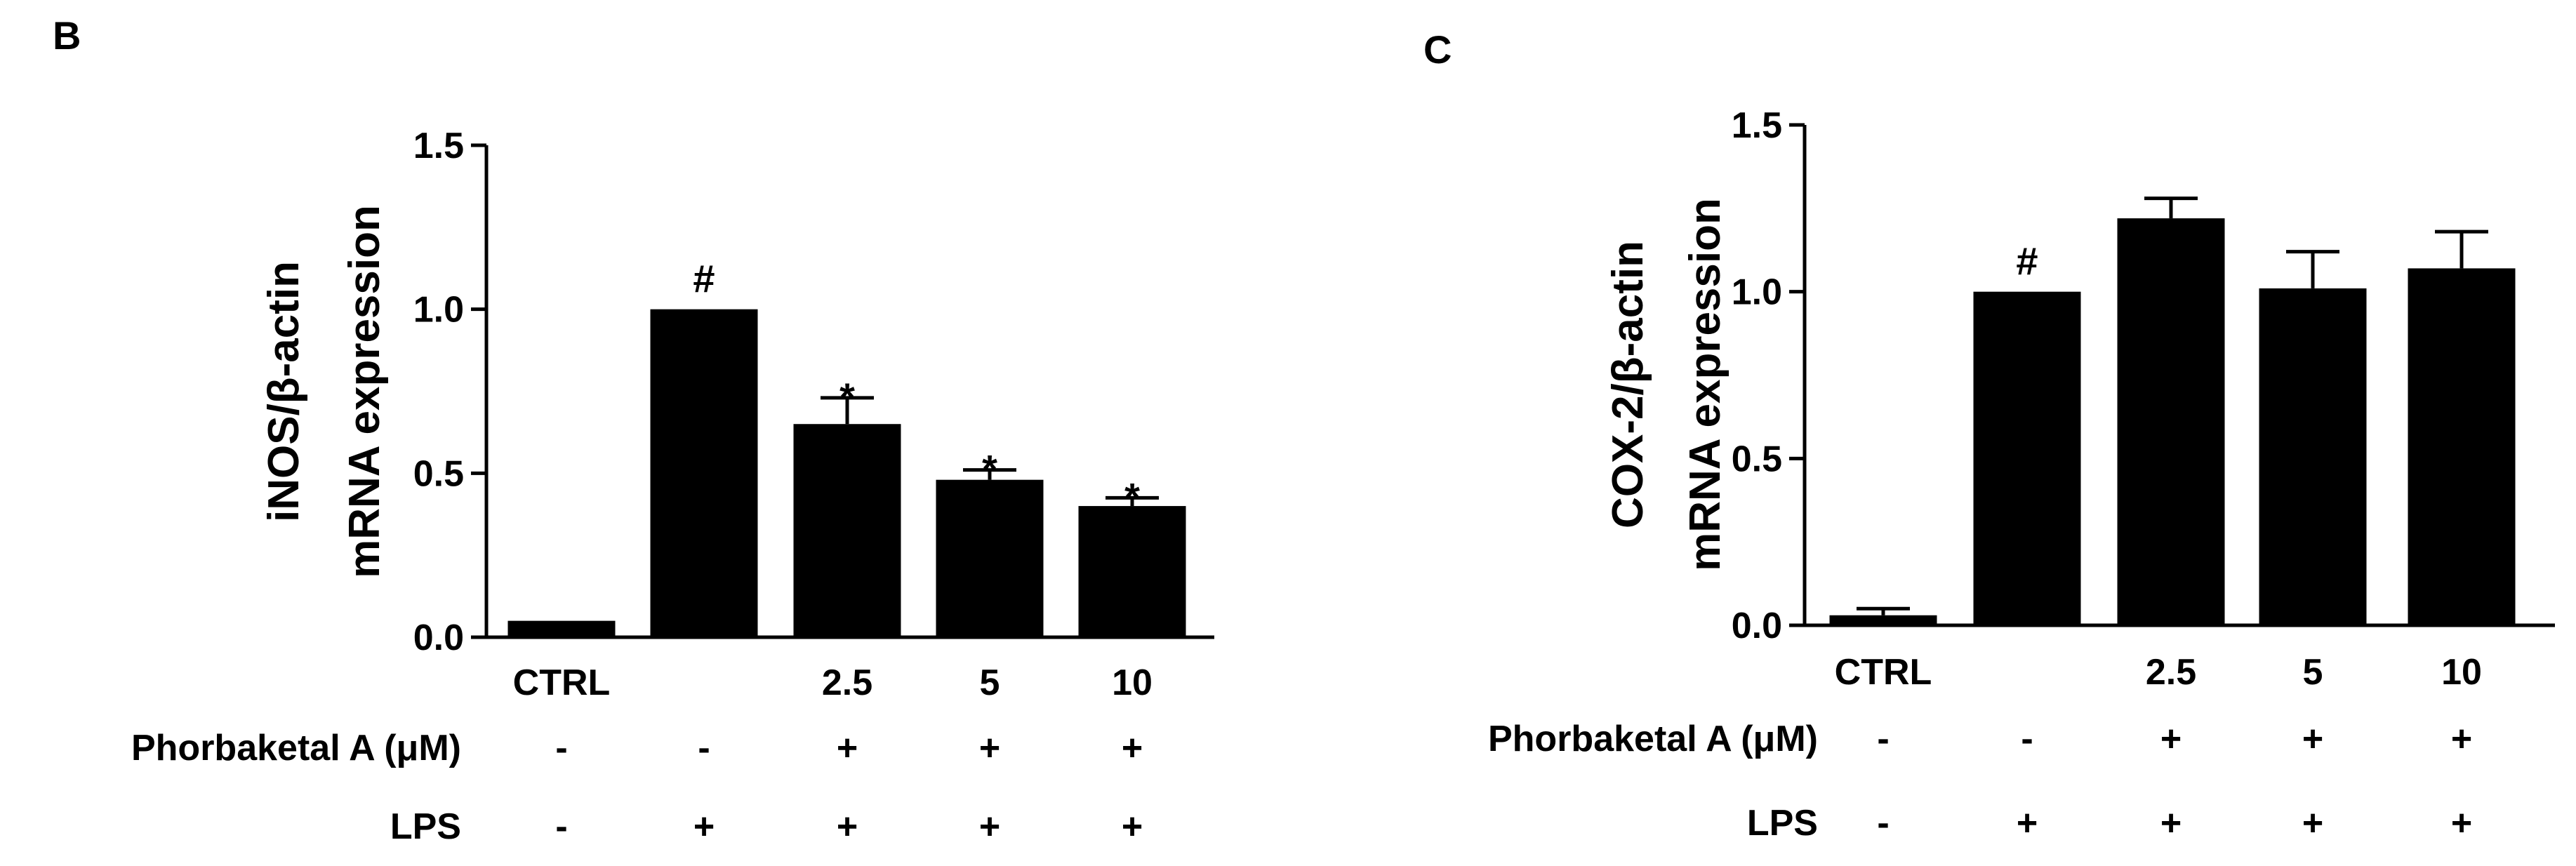 Image resolution: width=2576 pixels, height=866 pixels. I want to click on y-axis-title-line: COX-2/β-actin, so click(1628, 384).